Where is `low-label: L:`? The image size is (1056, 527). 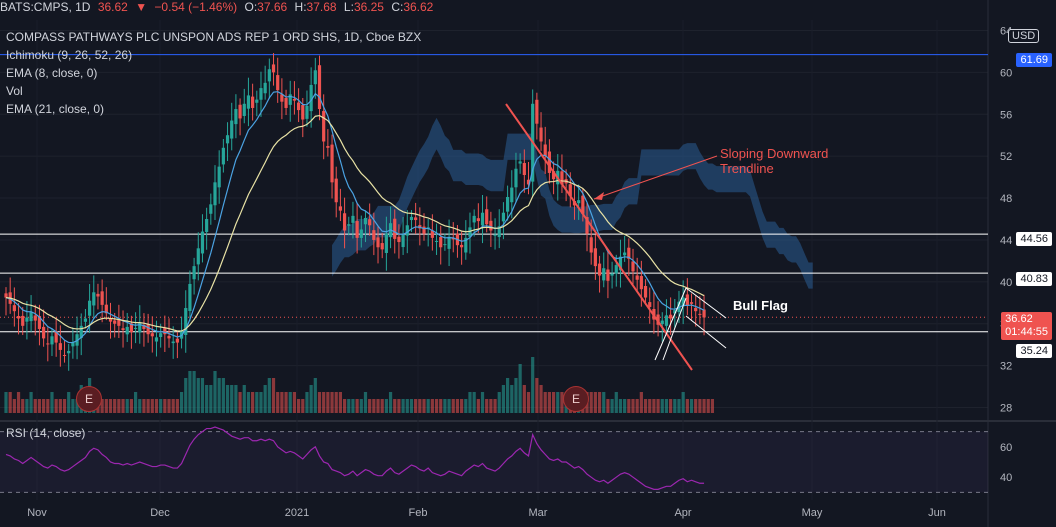
low-label: L: is located at coordinates (348, 7).